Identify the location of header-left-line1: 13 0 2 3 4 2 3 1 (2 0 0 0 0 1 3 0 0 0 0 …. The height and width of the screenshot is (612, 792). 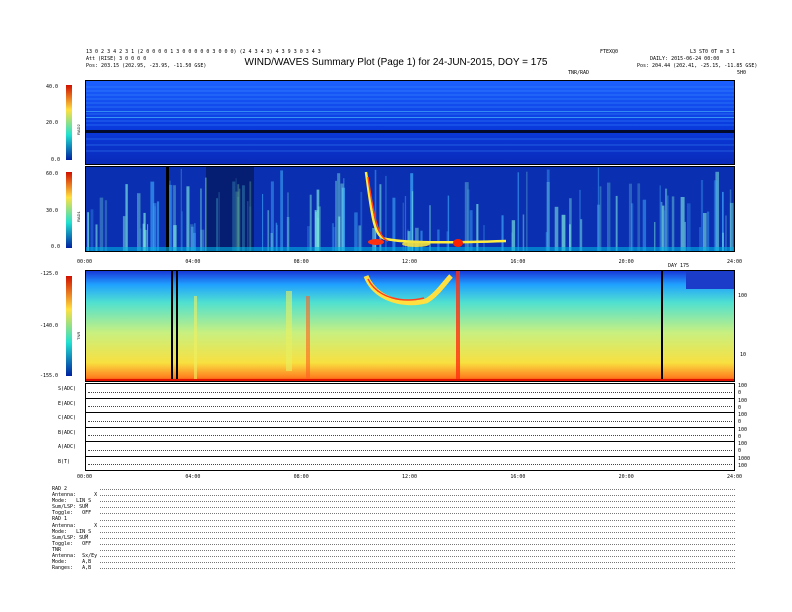
(203, 52).